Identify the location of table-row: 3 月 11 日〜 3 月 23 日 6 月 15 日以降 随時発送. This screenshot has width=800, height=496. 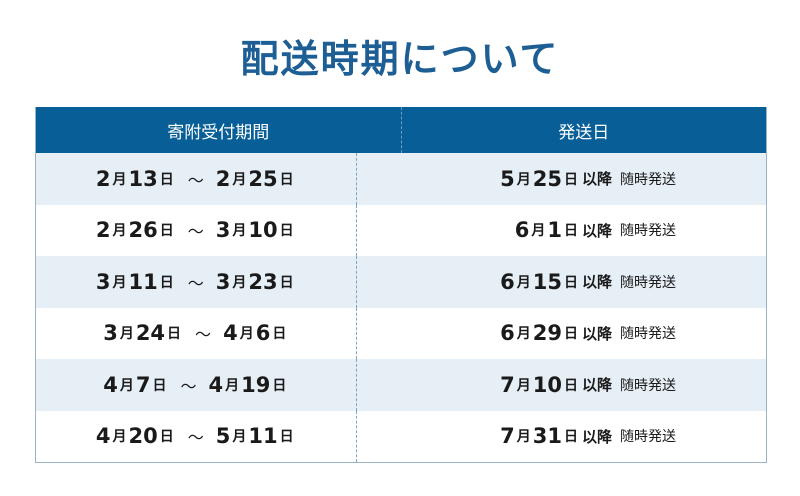
(401, 282).